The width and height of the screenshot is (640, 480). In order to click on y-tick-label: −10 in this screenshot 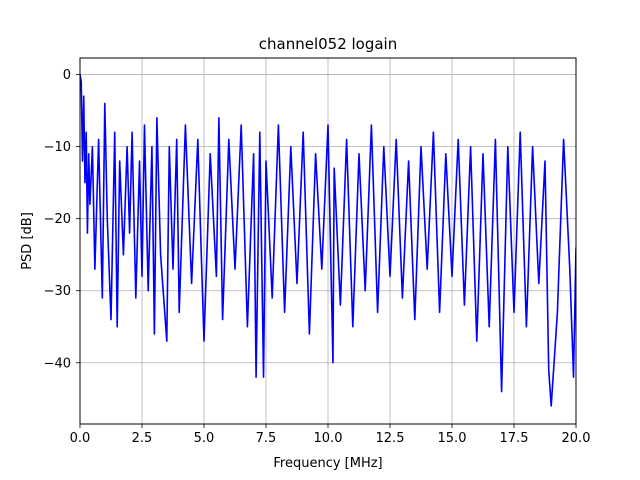, I will do `click(57, 147)`.